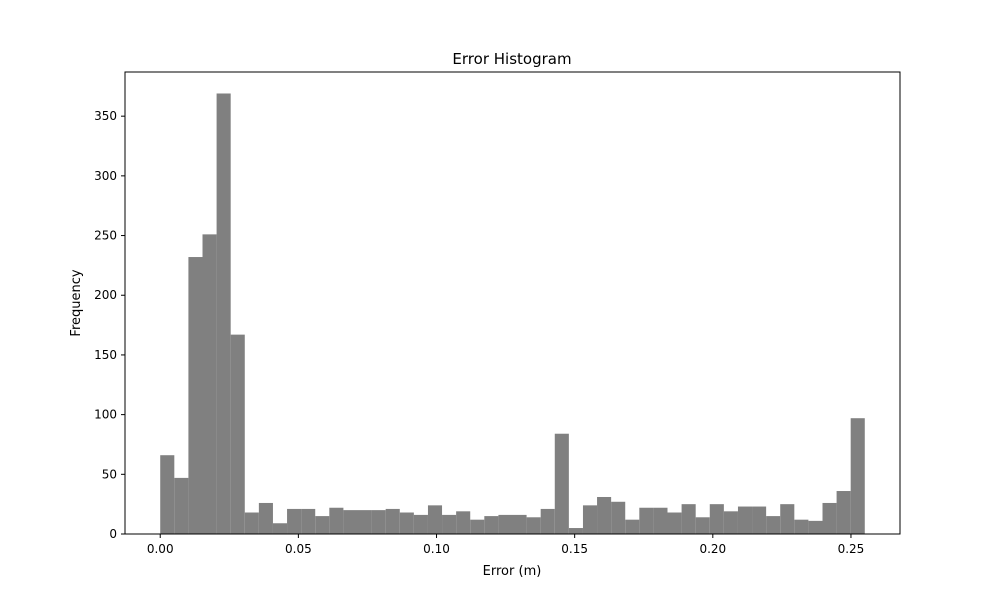  What do you see at coordinates (105, 415) in the screenshot?
I see `y-tick-label: 100` at bounding box center [105, 415].